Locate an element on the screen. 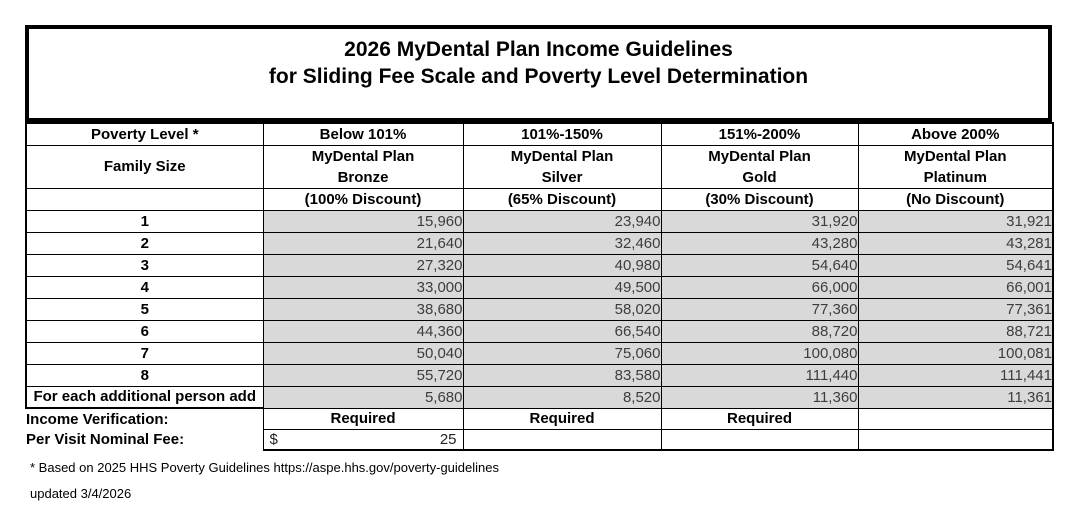 The width and height of the screenshot is (1085, 510). income-value: 54,641 is located at coordinates (955, 265).